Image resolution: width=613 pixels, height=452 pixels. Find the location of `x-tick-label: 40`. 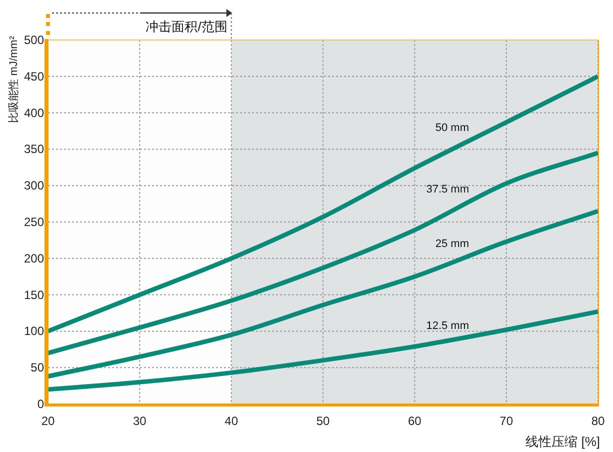

x-tick-label: 40 is located at coordinates (231, 421).